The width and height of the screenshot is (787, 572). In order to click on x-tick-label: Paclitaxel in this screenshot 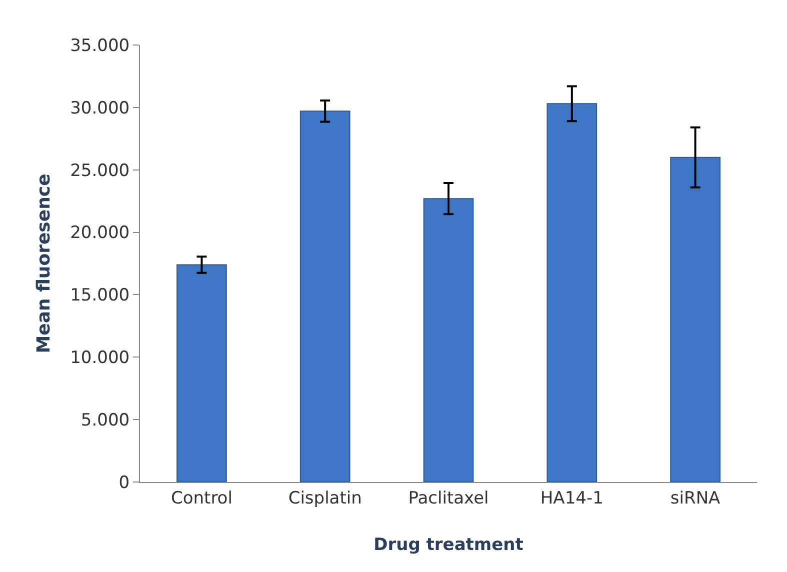, I will do `click(448, 498)`.